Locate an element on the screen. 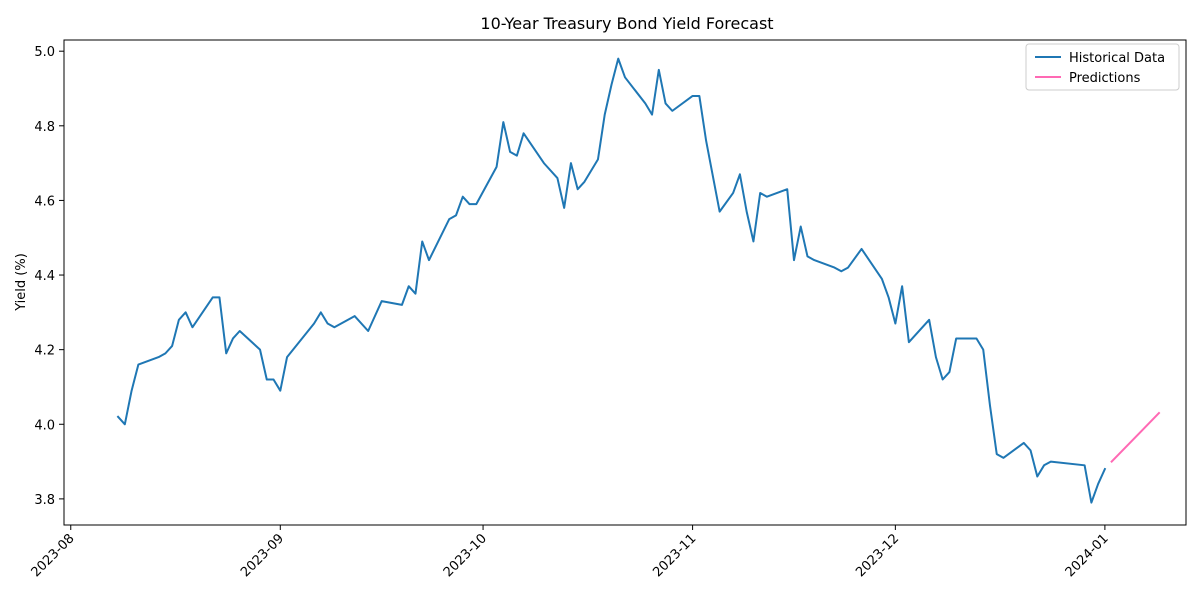  y-tick-label: 5.0 is located at coordinates (44, 52).